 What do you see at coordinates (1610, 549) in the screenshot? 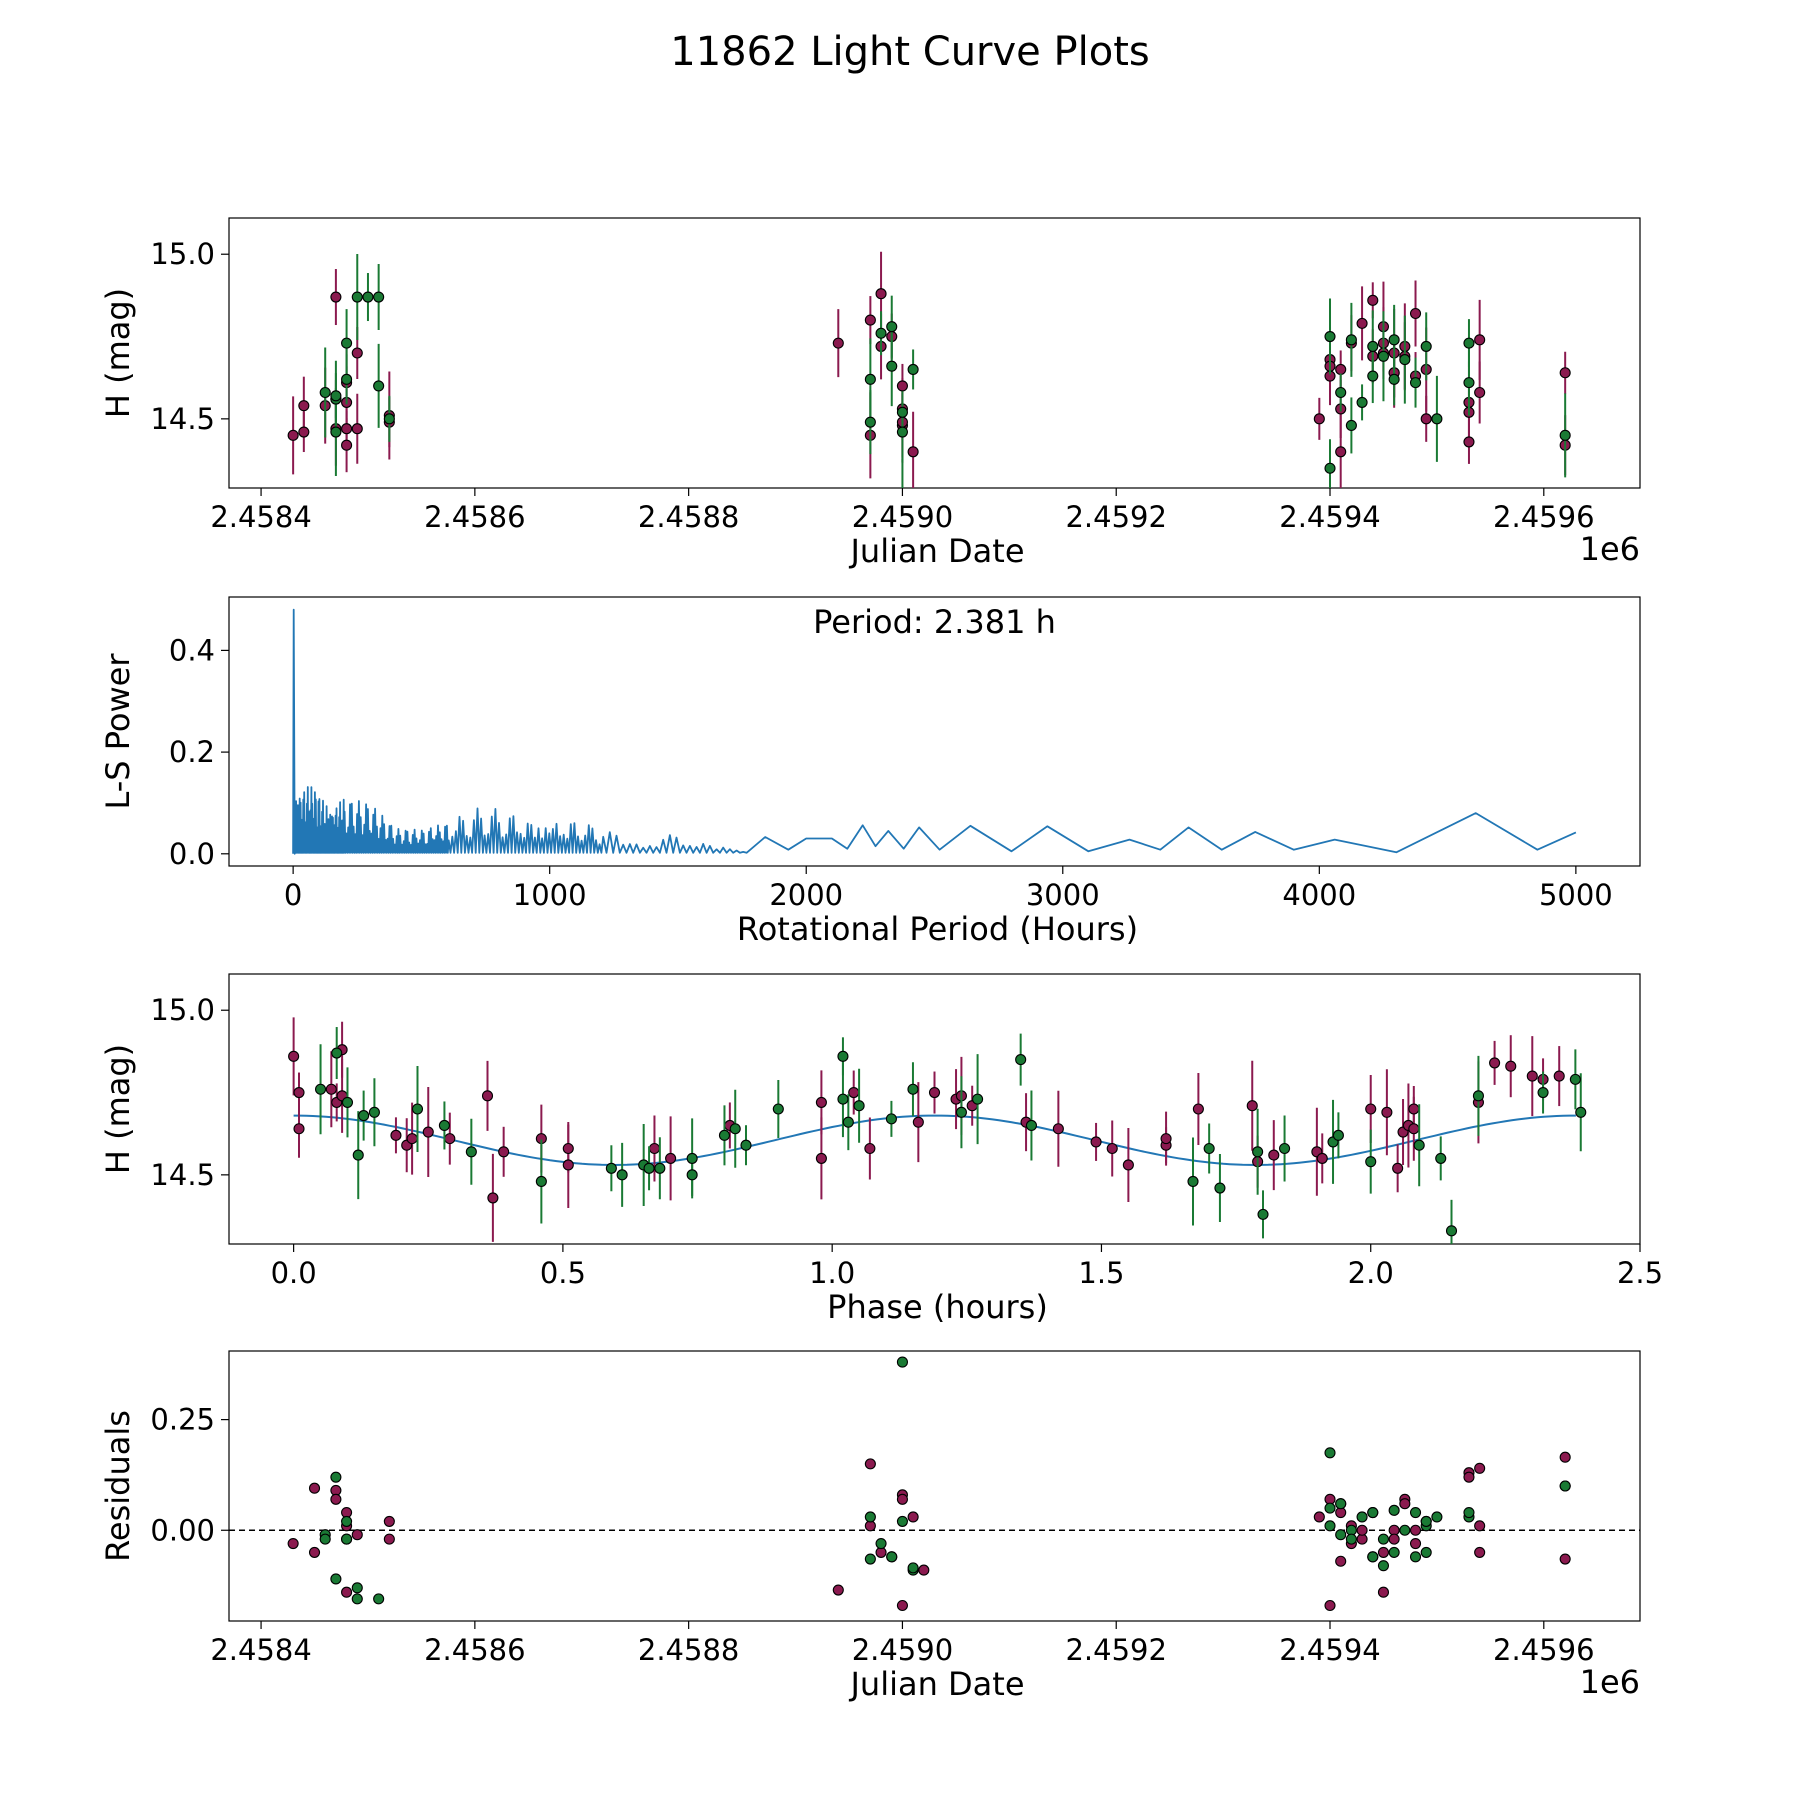
I see `x-offset-label: 1e6` at bounding box center [1610, 549].